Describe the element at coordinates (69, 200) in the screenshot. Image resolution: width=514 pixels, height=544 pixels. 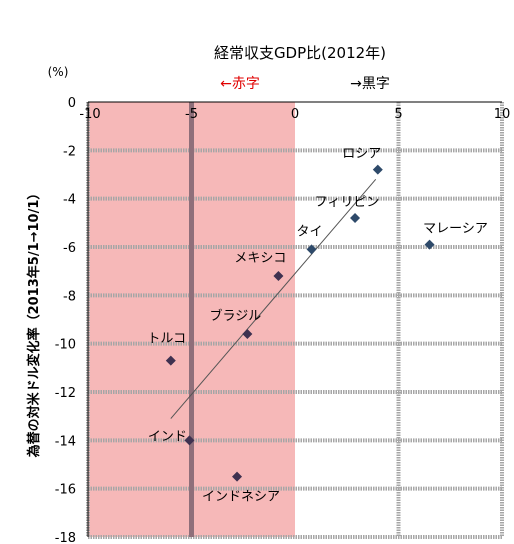
I see `y-tick-label--4: -4` at that location.